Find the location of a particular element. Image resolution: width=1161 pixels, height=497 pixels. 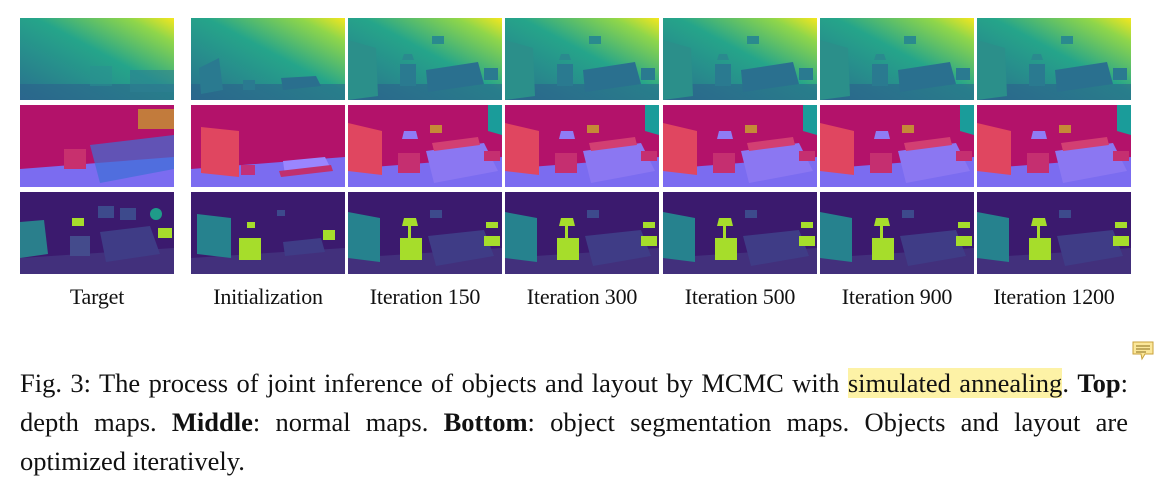

column-label: Iteration 900 is located at coordinates (897, 296).